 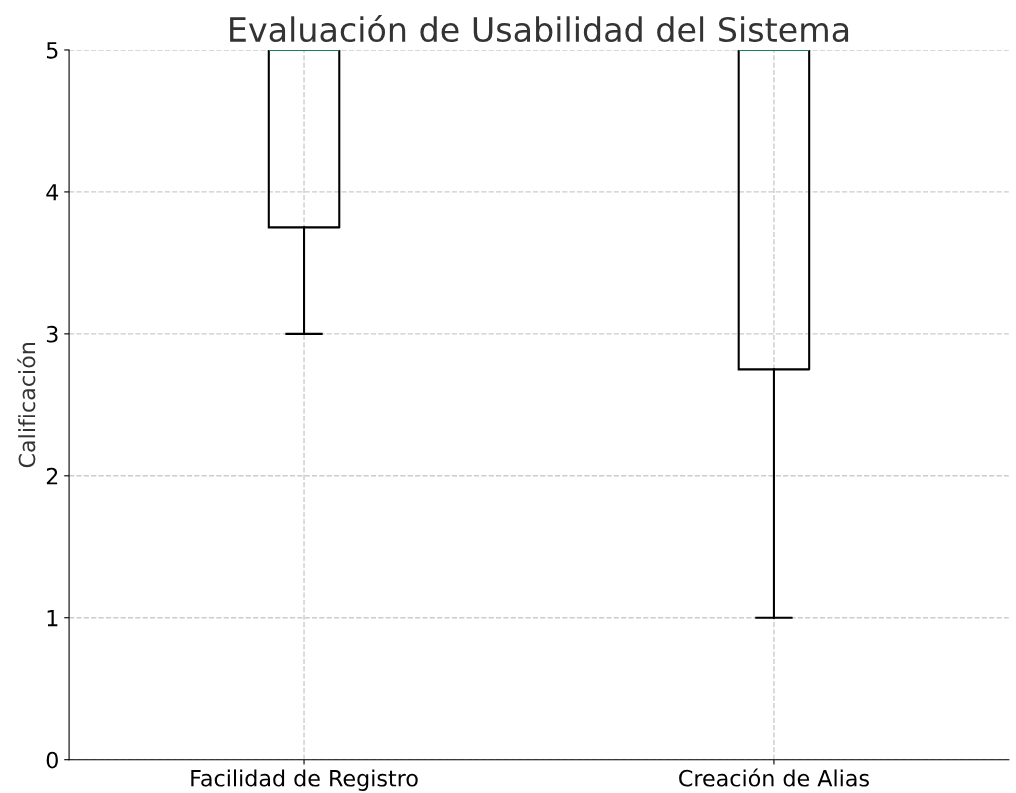 What do you see at coordinates (52, 760) in the screenshot?
I see `y-tick-label: 0` at bounding box center [52, 760].